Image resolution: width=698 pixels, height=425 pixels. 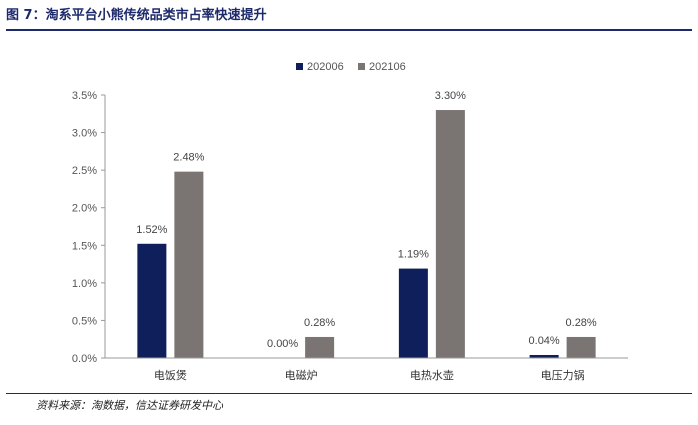 What do you see at coordinates (84, 96) in the screenshot?
I see `y-tick-label: 3.5%` at bounding box center [84, 96].